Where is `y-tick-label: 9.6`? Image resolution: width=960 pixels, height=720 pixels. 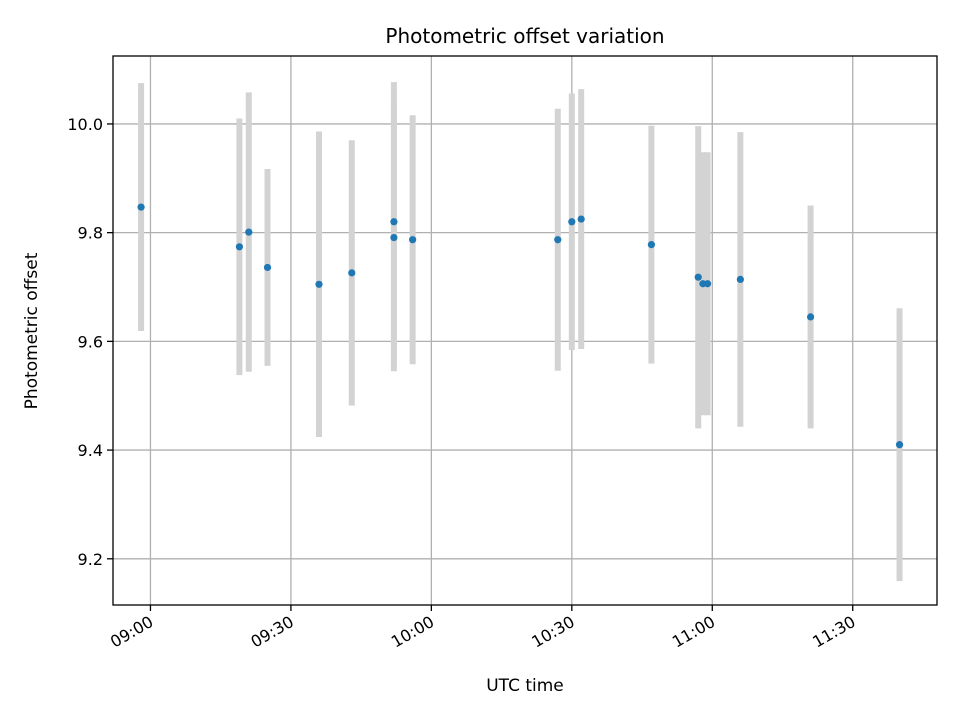
y-tick-label: 9.6 is located at coordinates (90, 341).